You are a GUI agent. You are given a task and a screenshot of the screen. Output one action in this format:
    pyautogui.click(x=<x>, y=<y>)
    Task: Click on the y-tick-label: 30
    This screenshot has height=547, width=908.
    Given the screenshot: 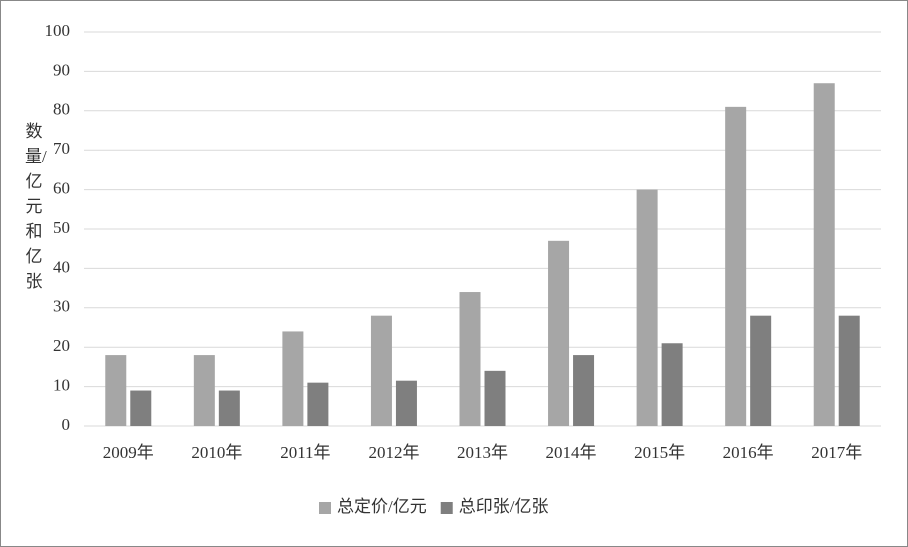 What is the action you would take?
    pyautogui.click(x=61, y=306)
    